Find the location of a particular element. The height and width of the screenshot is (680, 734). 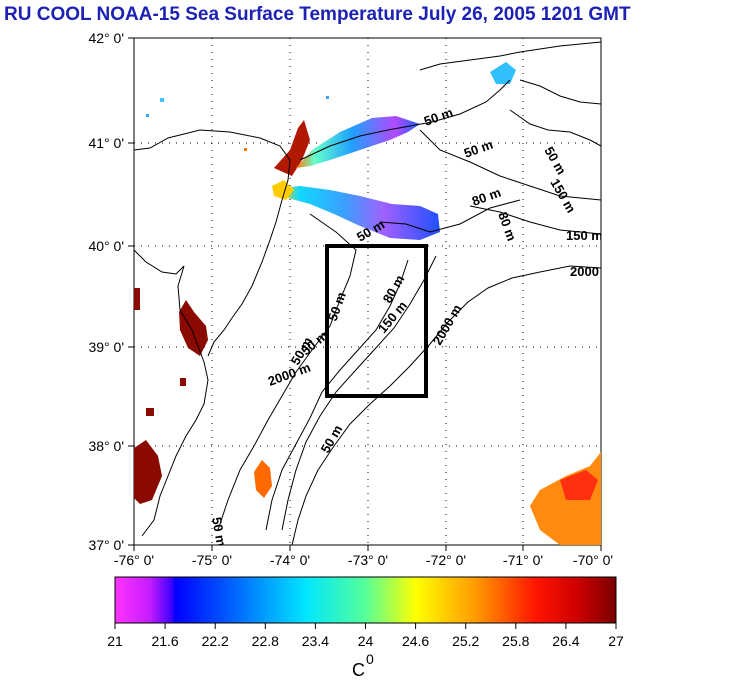

colorbar-tick-label: 22.2 is located at coordinates (215, 641).